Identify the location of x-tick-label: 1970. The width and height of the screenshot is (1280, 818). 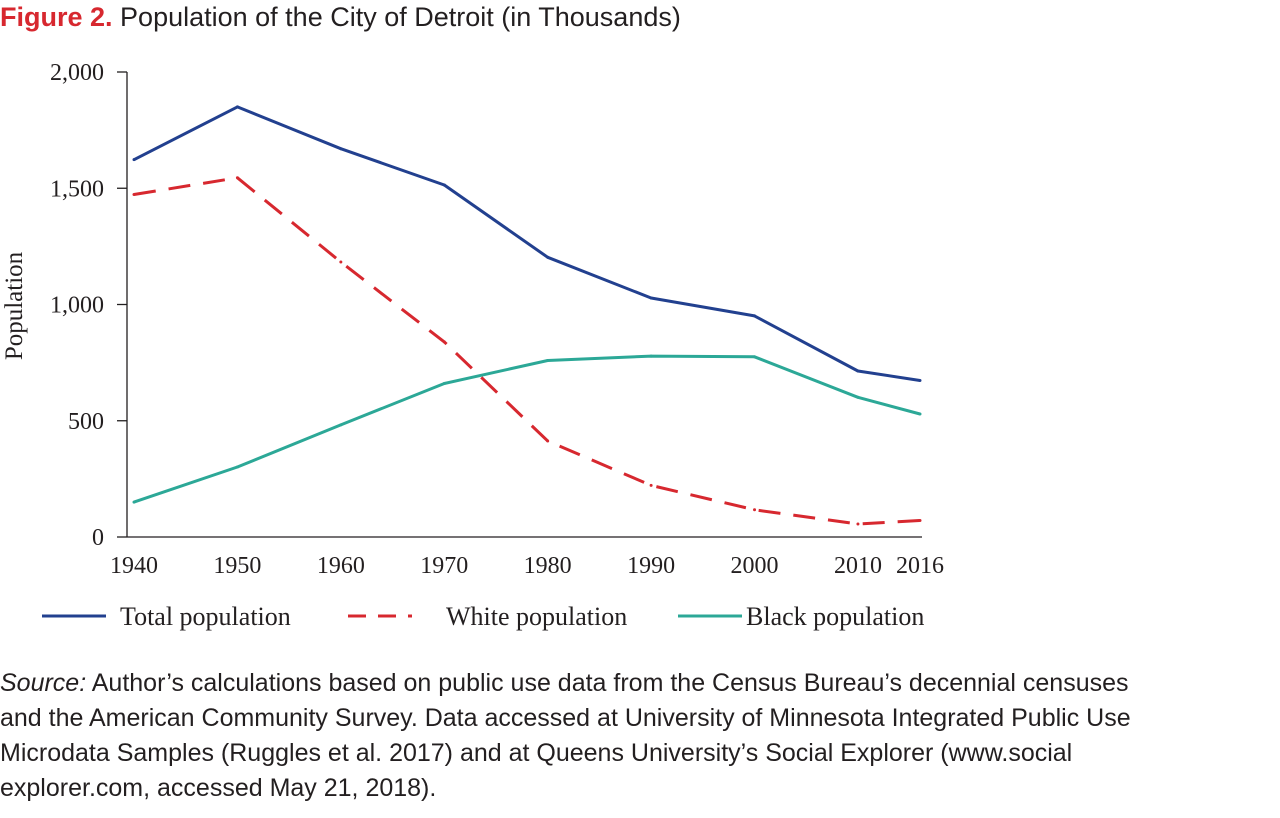
(444, 566).